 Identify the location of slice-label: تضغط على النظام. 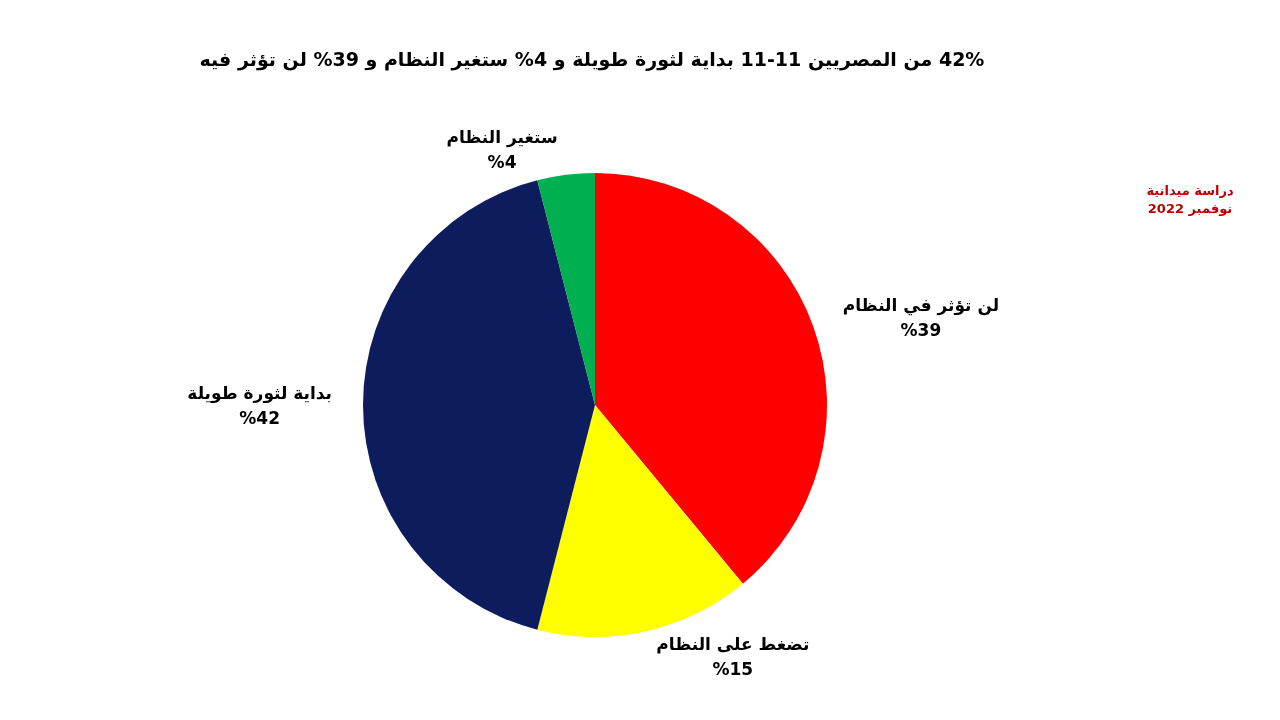
(733, 644).